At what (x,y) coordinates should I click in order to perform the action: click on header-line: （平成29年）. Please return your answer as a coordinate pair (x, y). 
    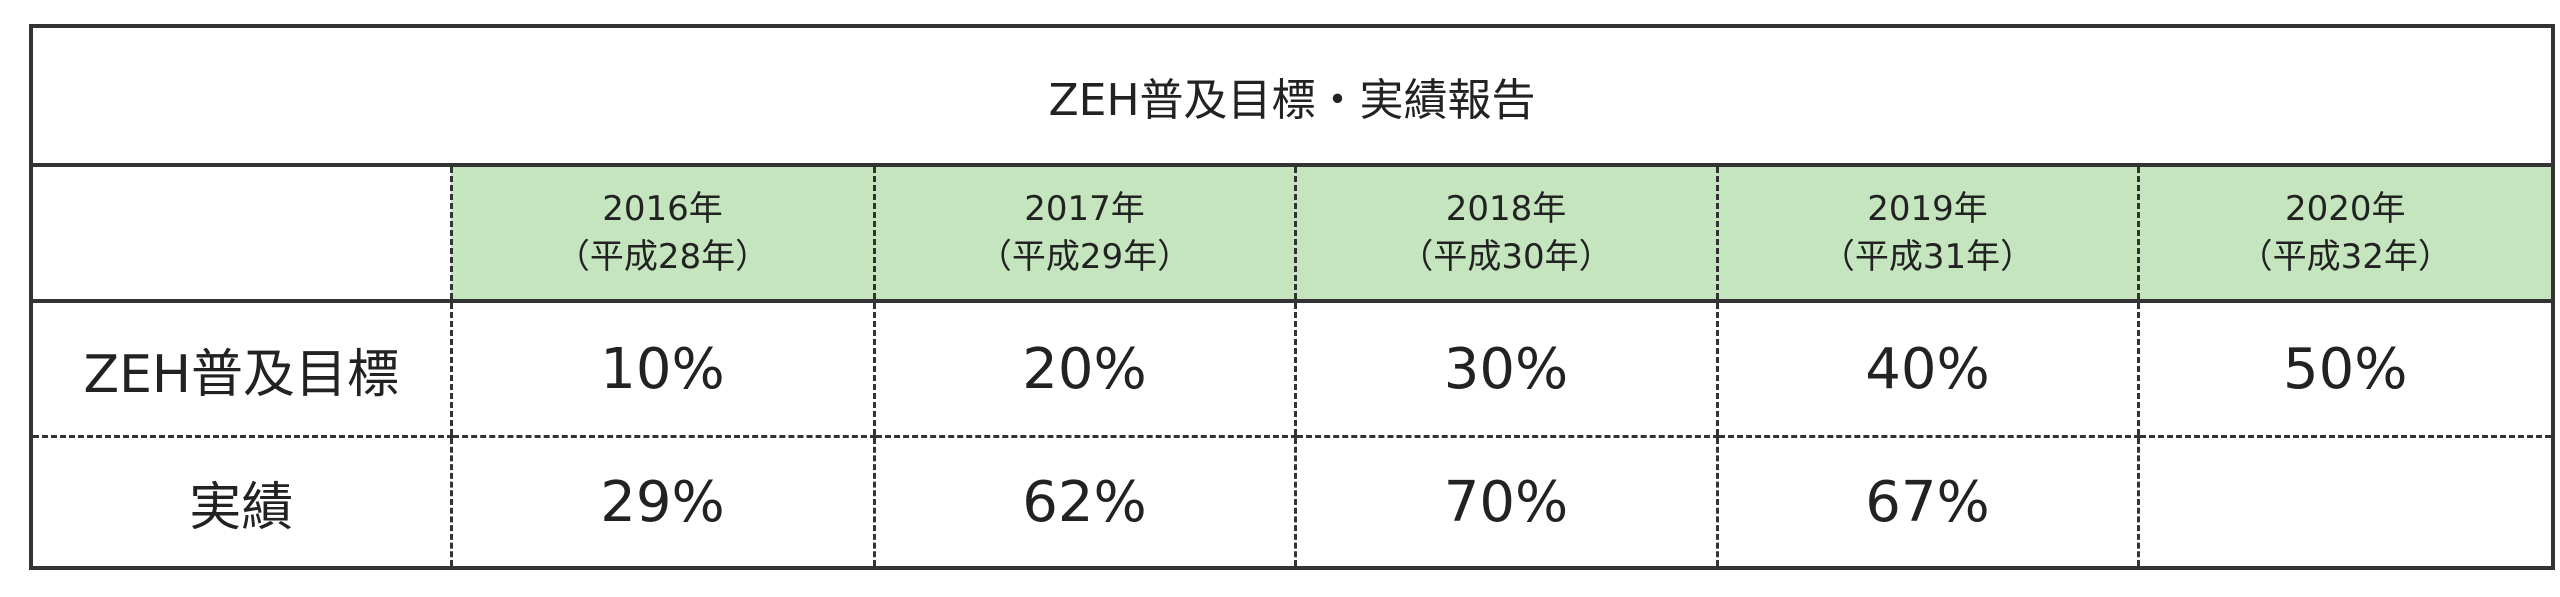
    Looking at the image, I should click on (1084, 257).